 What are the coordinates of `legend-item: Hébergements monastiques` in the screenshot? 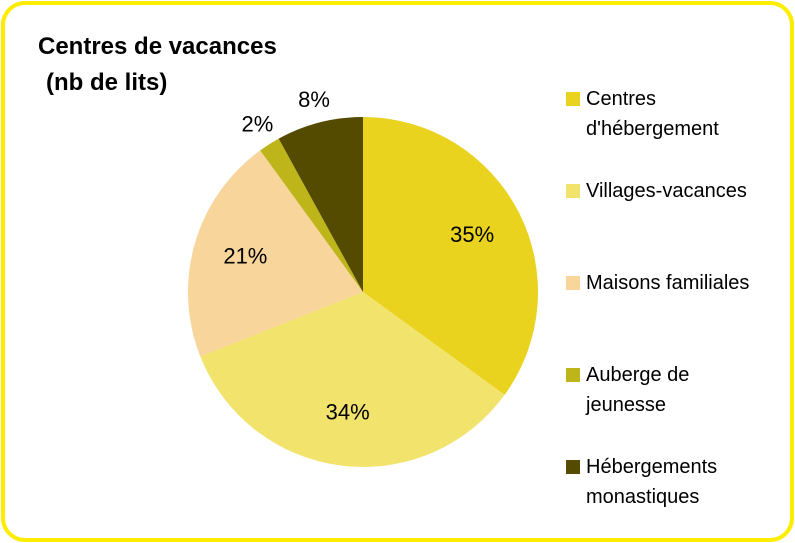 It's located at (666, 482).